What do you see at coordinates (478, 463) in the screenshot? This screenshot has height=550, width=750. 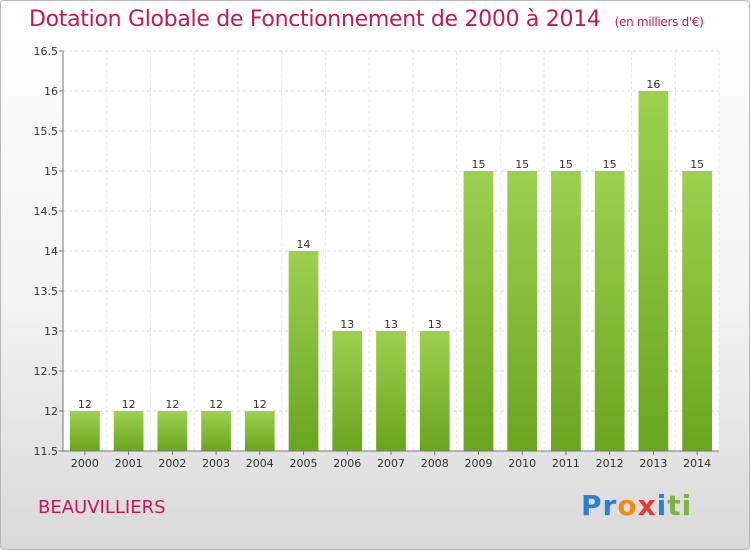 I see `x-tick-label: 2009` at bounding box center [478, 463].